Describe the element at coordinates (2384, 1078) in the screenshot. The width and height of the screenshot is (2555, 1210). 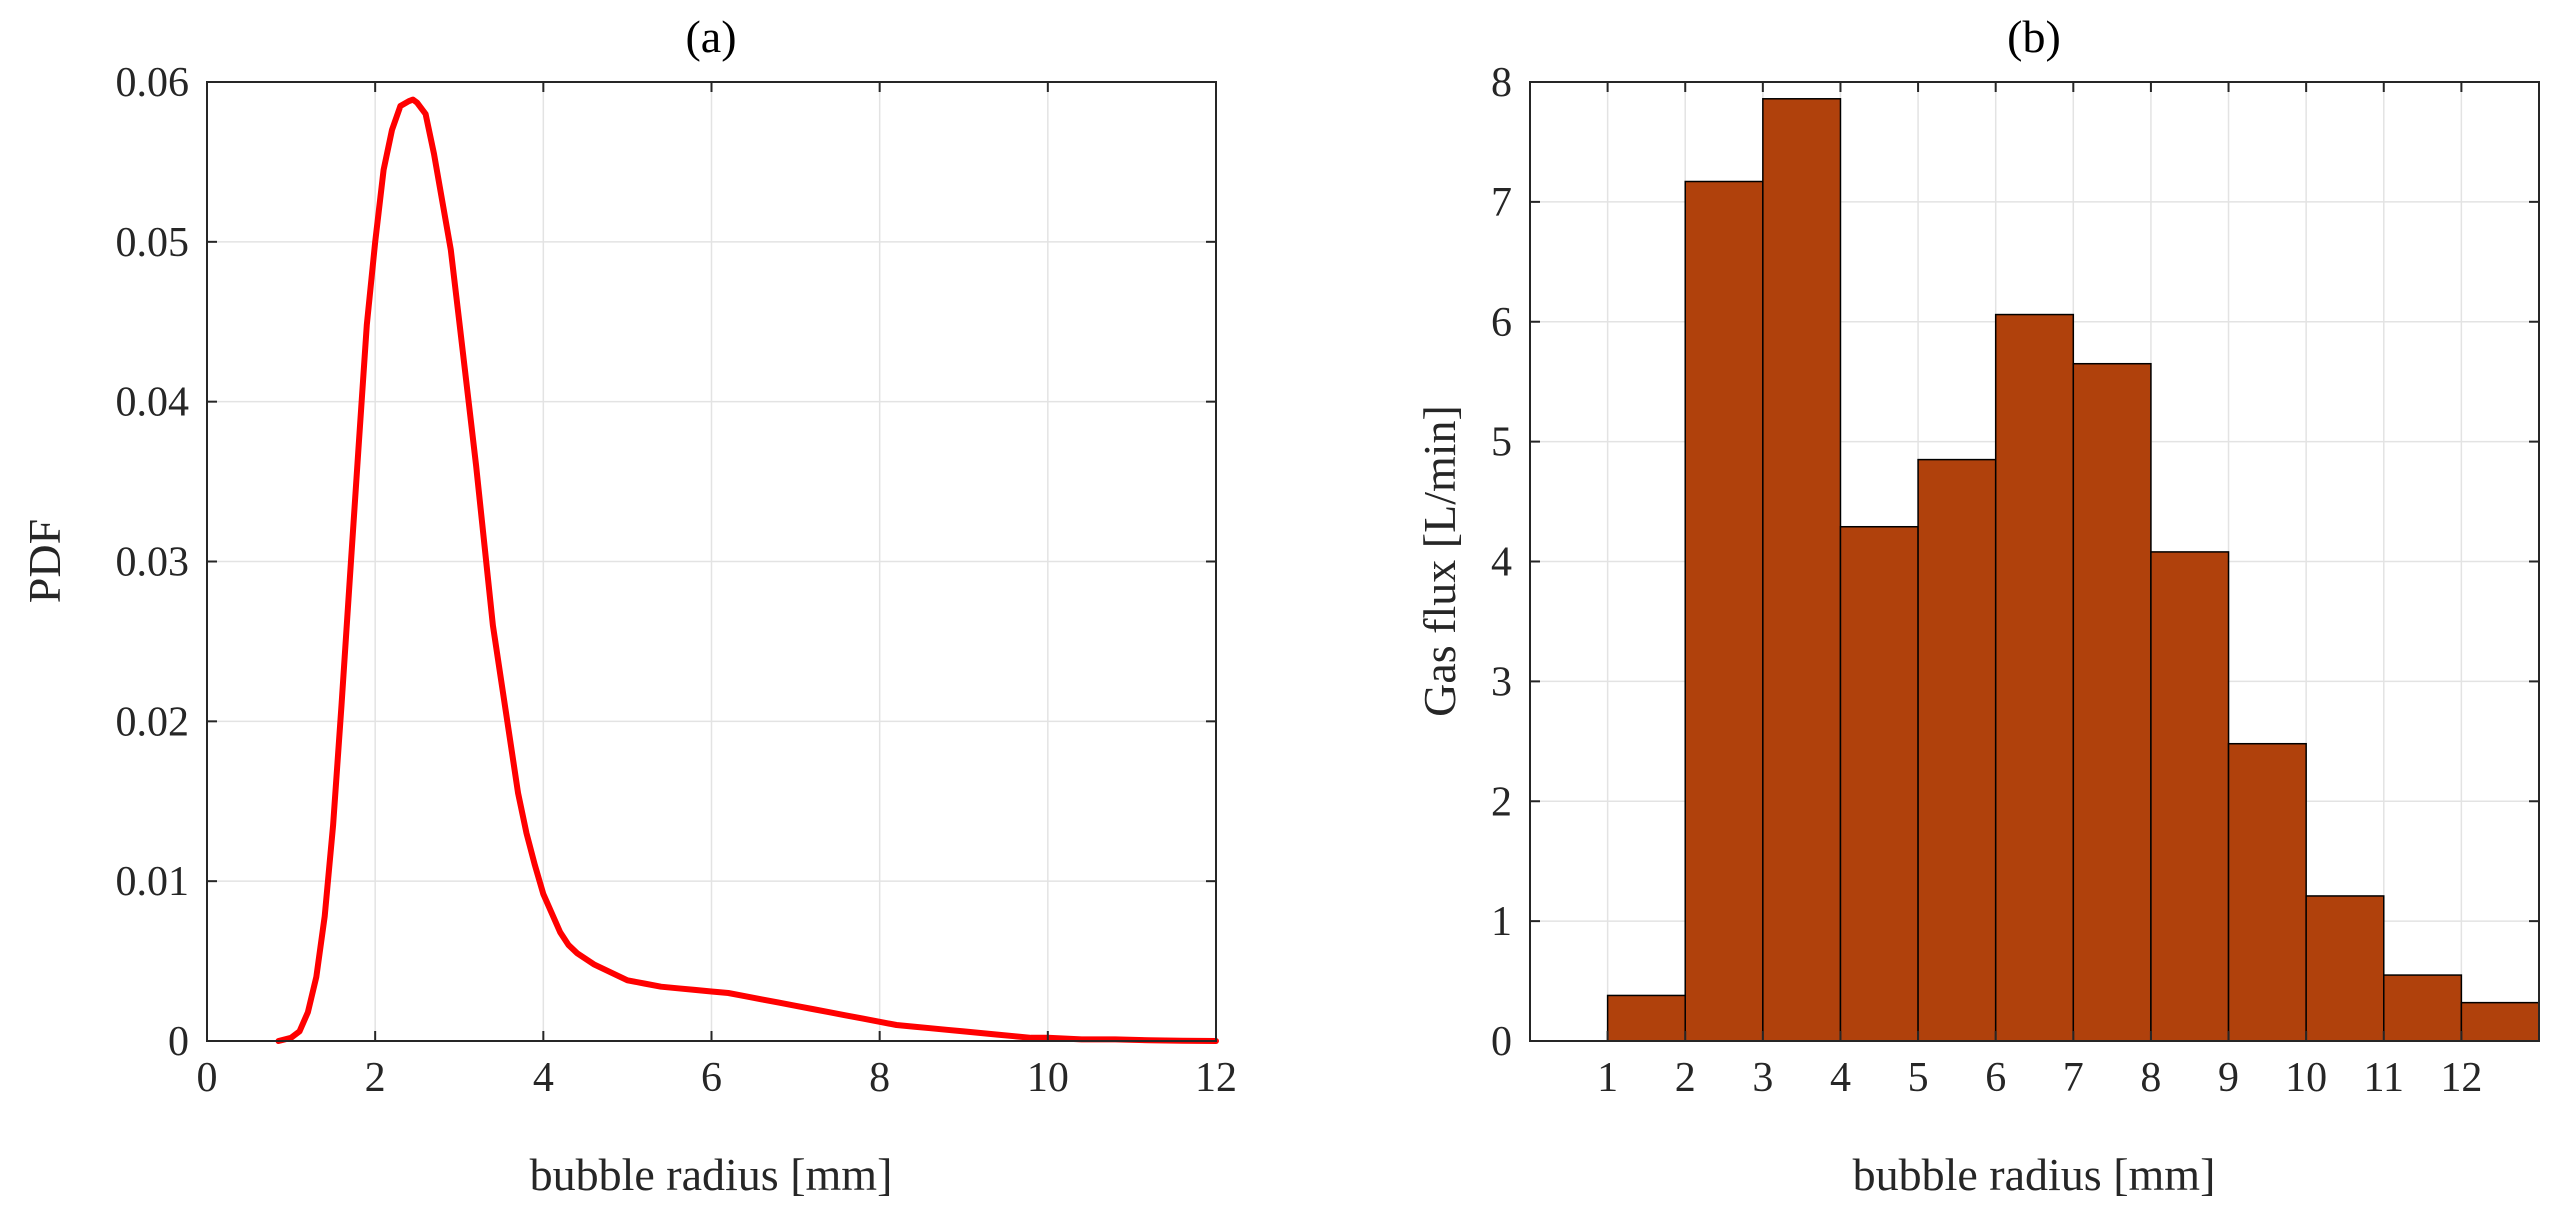
I see `panel-b-x-tick-label: 11` at that location.